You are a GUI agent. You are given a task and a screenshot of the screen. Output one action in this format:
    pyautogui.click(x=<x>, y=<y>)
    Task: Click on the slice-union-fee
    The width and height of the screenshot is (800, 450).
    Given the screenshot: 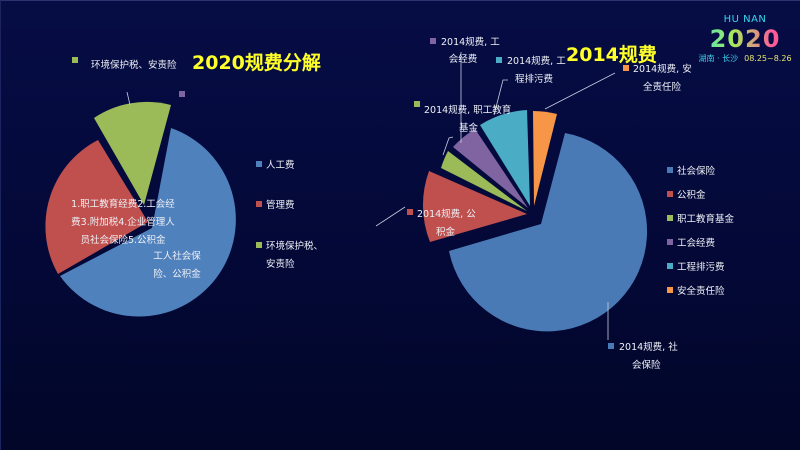 What is the action you would take?
    pyautogui.click(x=490, y=168)
    